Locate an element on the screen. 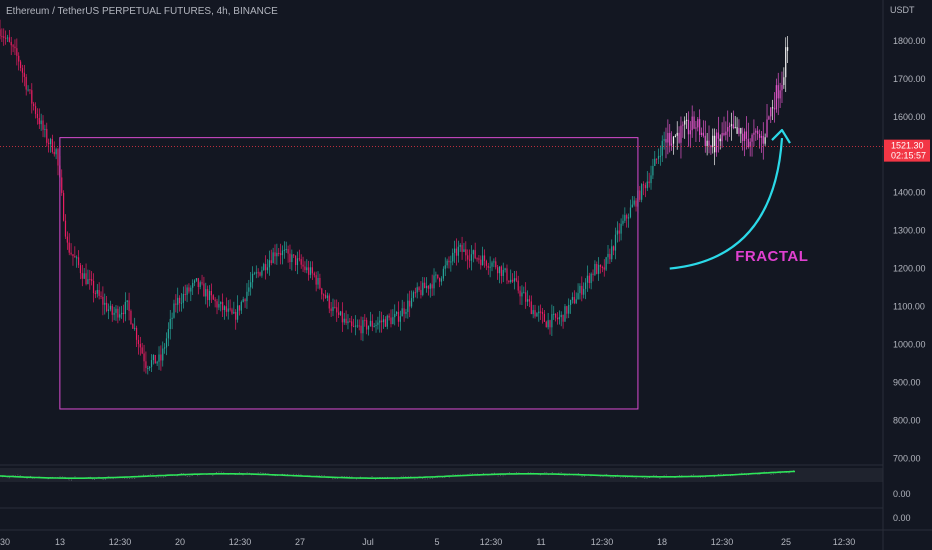 The height and width of the screenshot is (550, 932). price-tick-label: 1600.00 is located at coordinates (909, 117).